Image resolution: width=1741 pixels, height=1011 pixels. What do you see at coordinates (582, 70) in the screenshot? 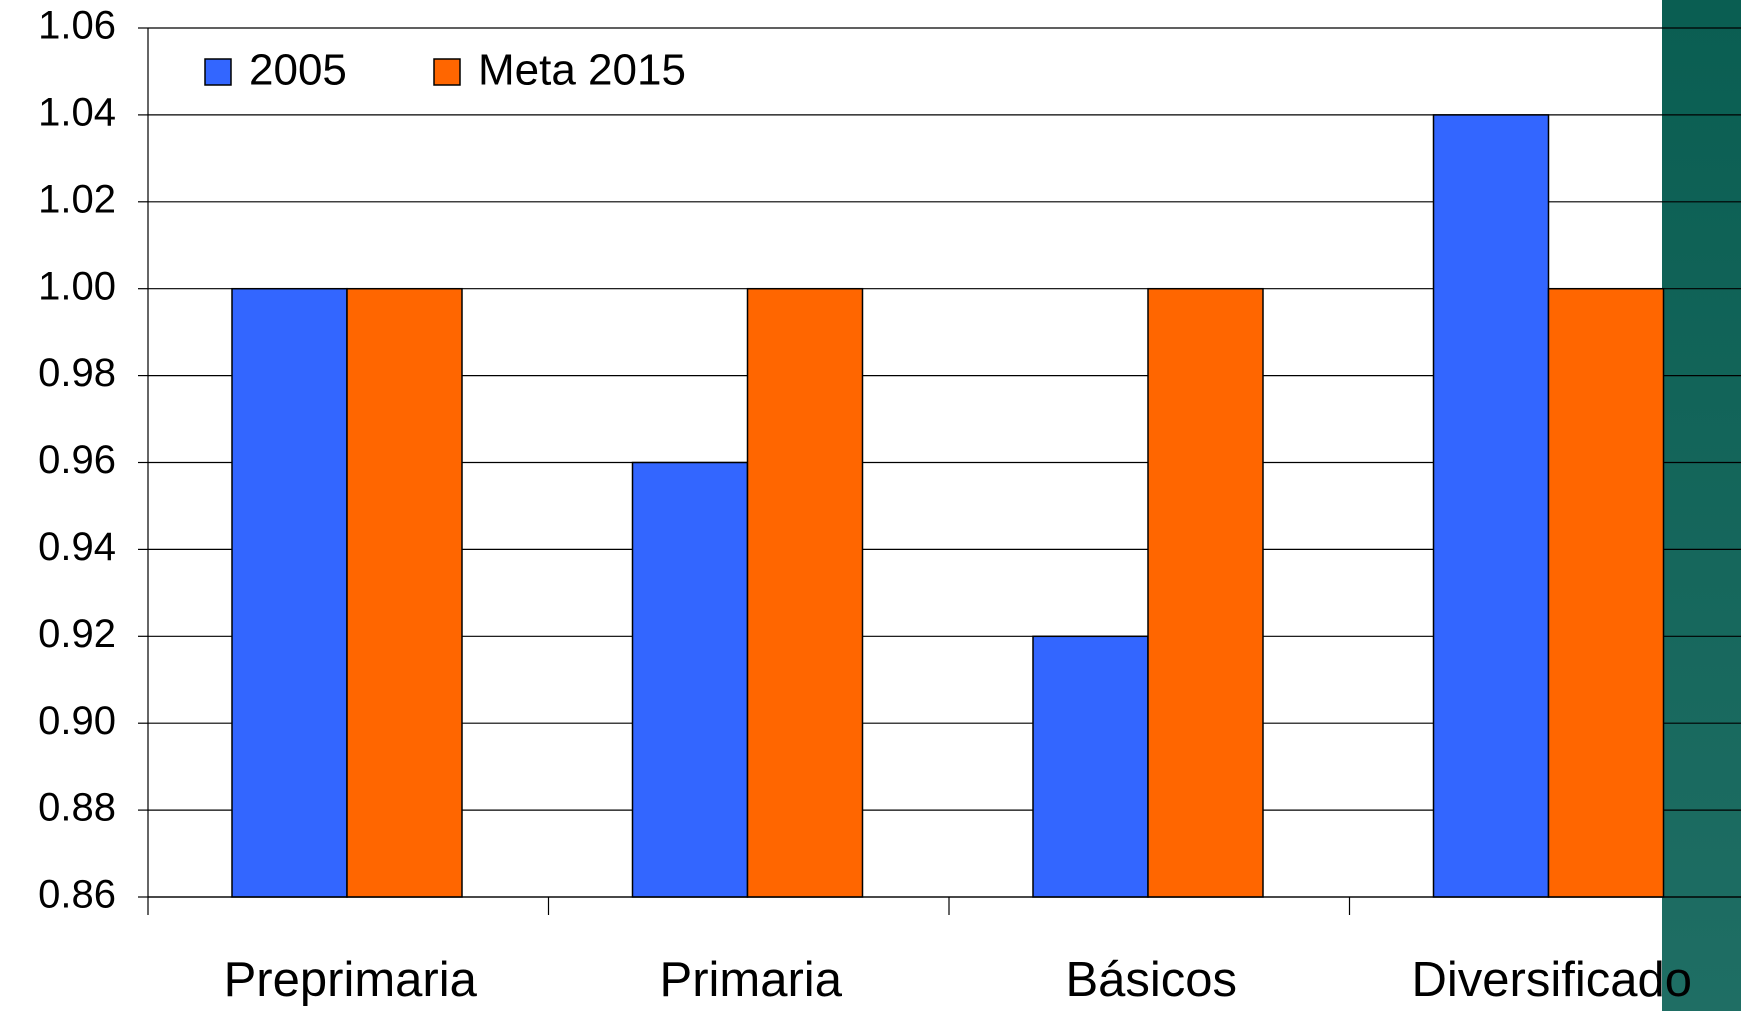
I see `legend-label: Meta 2015` at bounding box center [582, 70].